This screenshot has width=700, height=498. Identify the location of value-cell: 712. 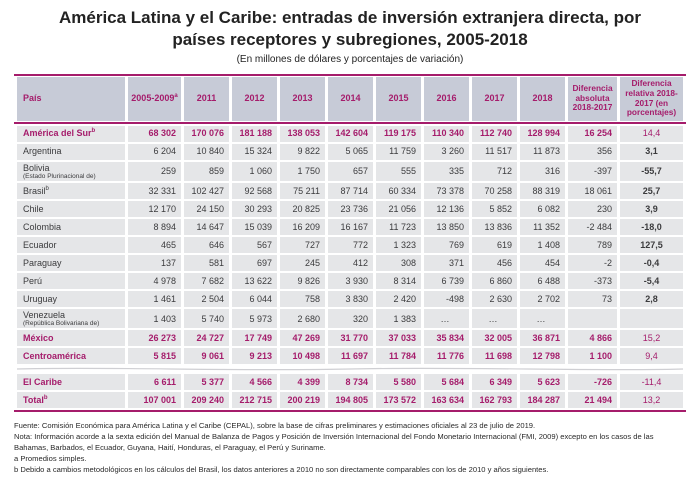
(494, 171).